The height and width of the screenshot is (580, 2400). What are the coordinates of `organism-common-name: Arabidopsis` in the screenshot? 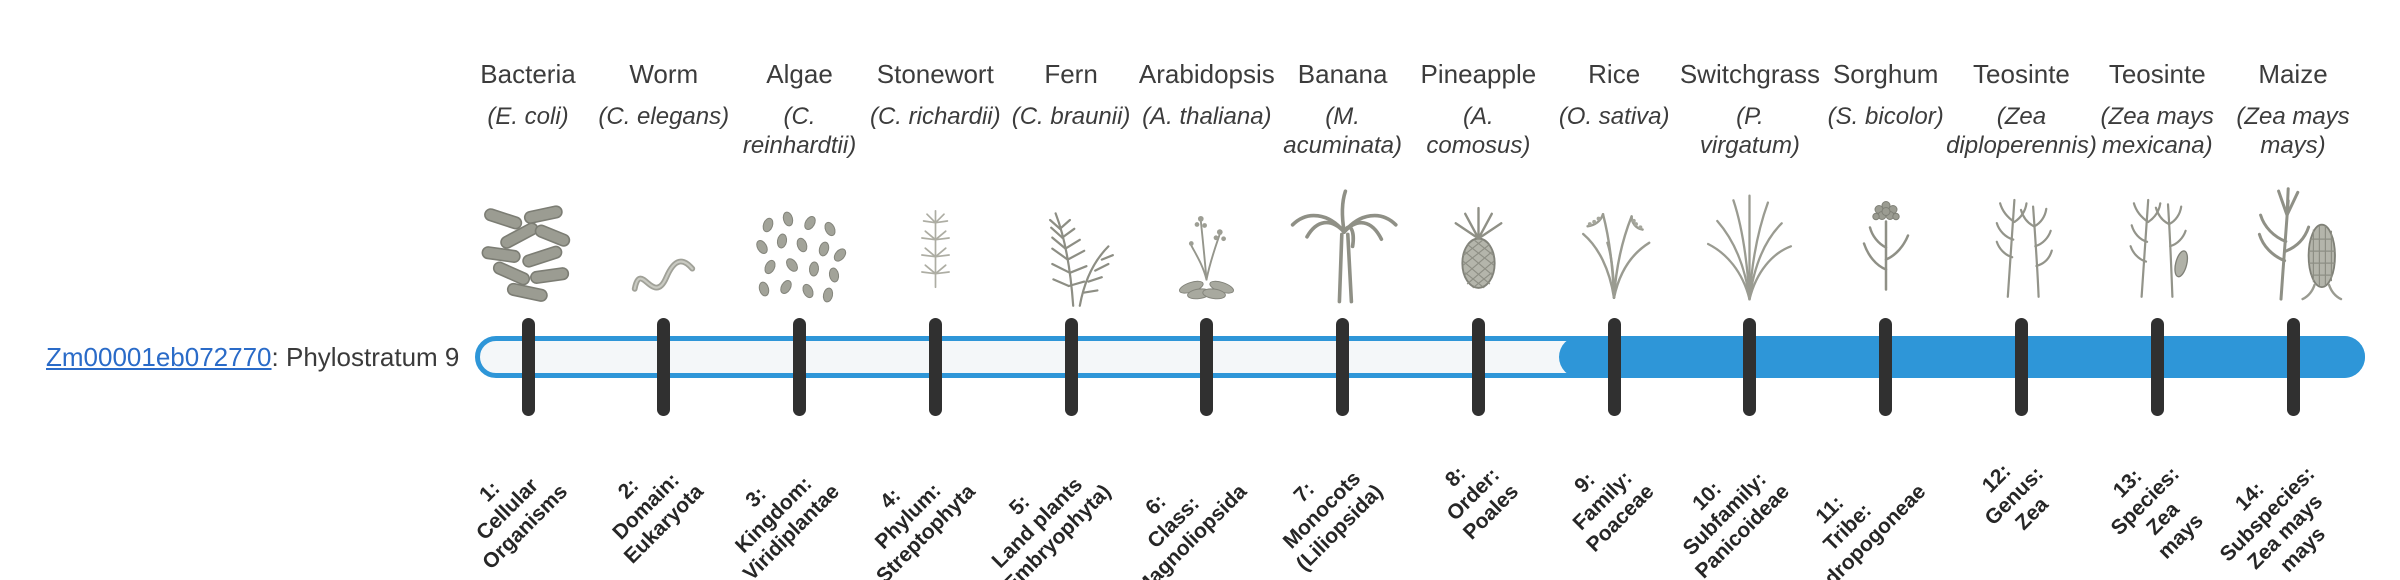 It's located at (1206, 74).